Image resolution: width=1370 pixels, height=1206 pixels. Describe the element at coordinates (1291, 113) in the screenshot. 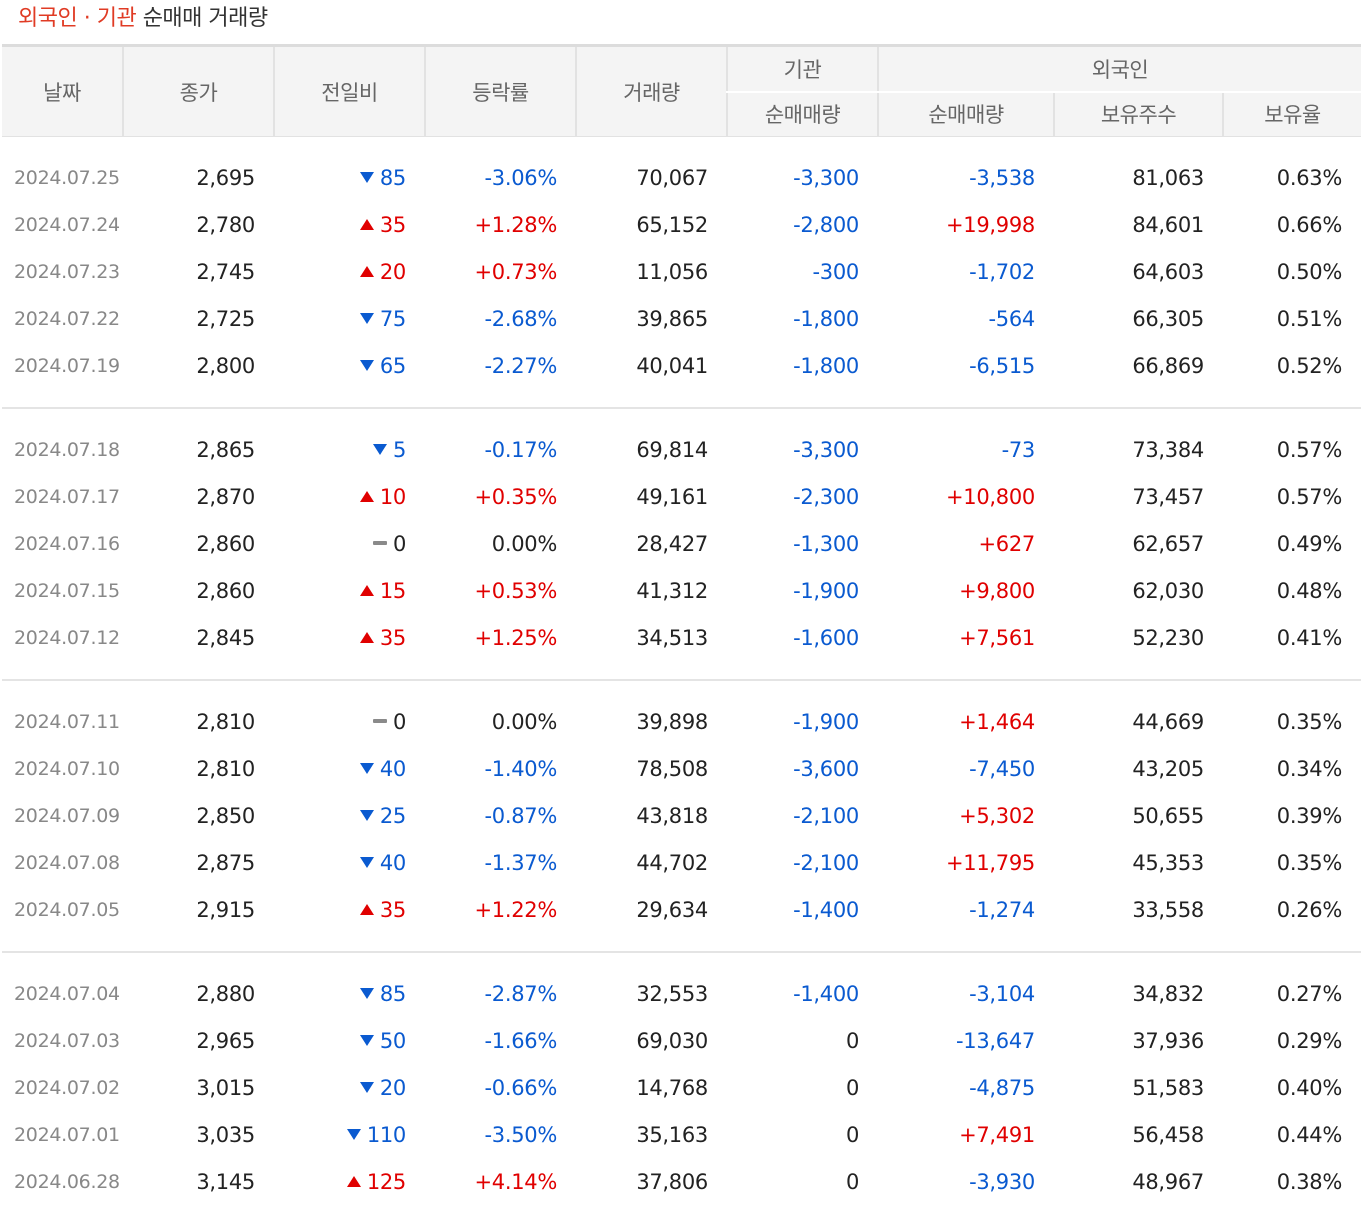

I see `header-foreign-ratio: 보유율` at that location.